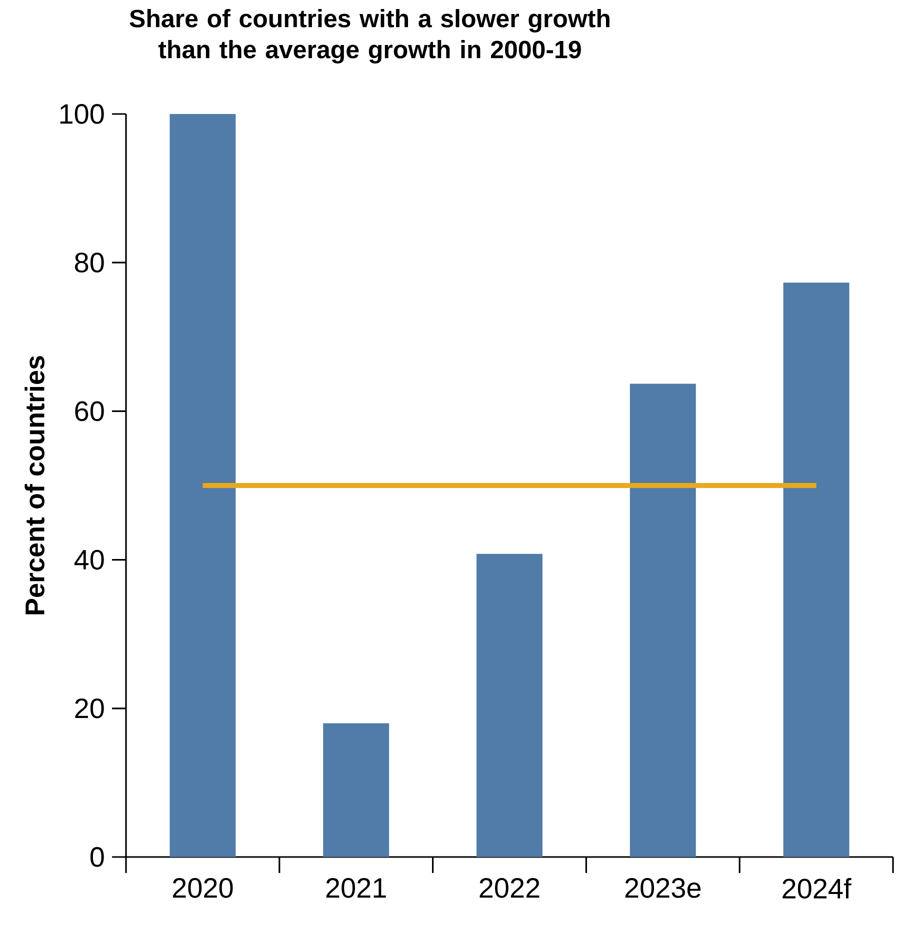 The width and height of the screenshot is (904, 932). What do you see at coordinates (89, 262) in the screenshot?
I see `y-tick-label: 80` at bounding box center [89, 262].